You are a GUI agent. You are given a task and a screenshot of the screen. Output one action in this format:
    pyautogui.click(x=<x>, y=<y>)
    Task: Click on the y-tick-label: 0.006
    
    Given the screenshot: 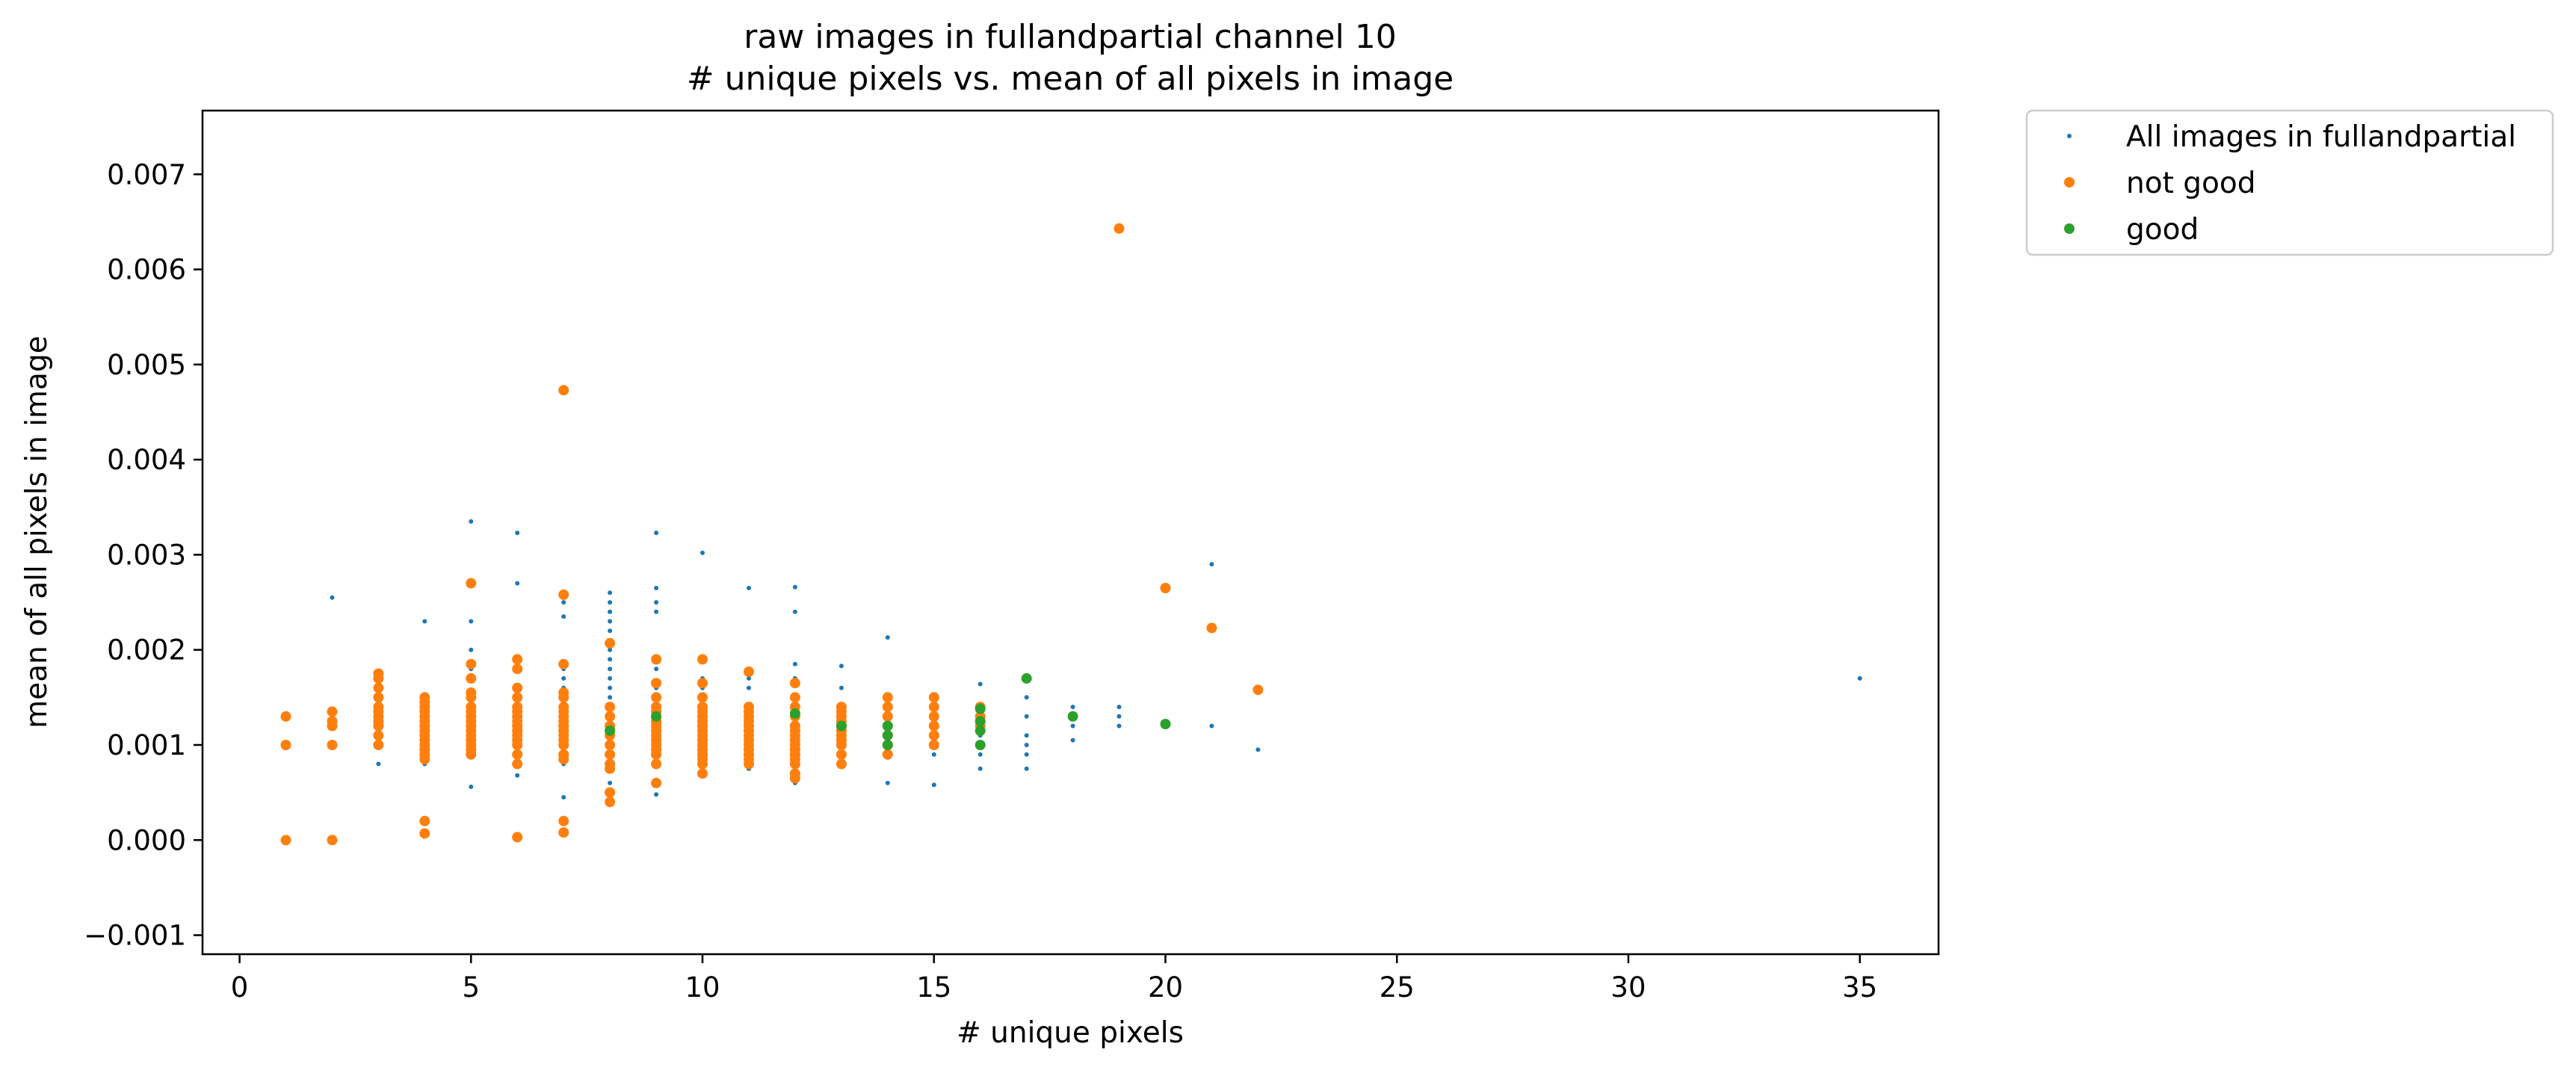 What is the action you would take?
    pyautogui.click(x=146, y=270)
    